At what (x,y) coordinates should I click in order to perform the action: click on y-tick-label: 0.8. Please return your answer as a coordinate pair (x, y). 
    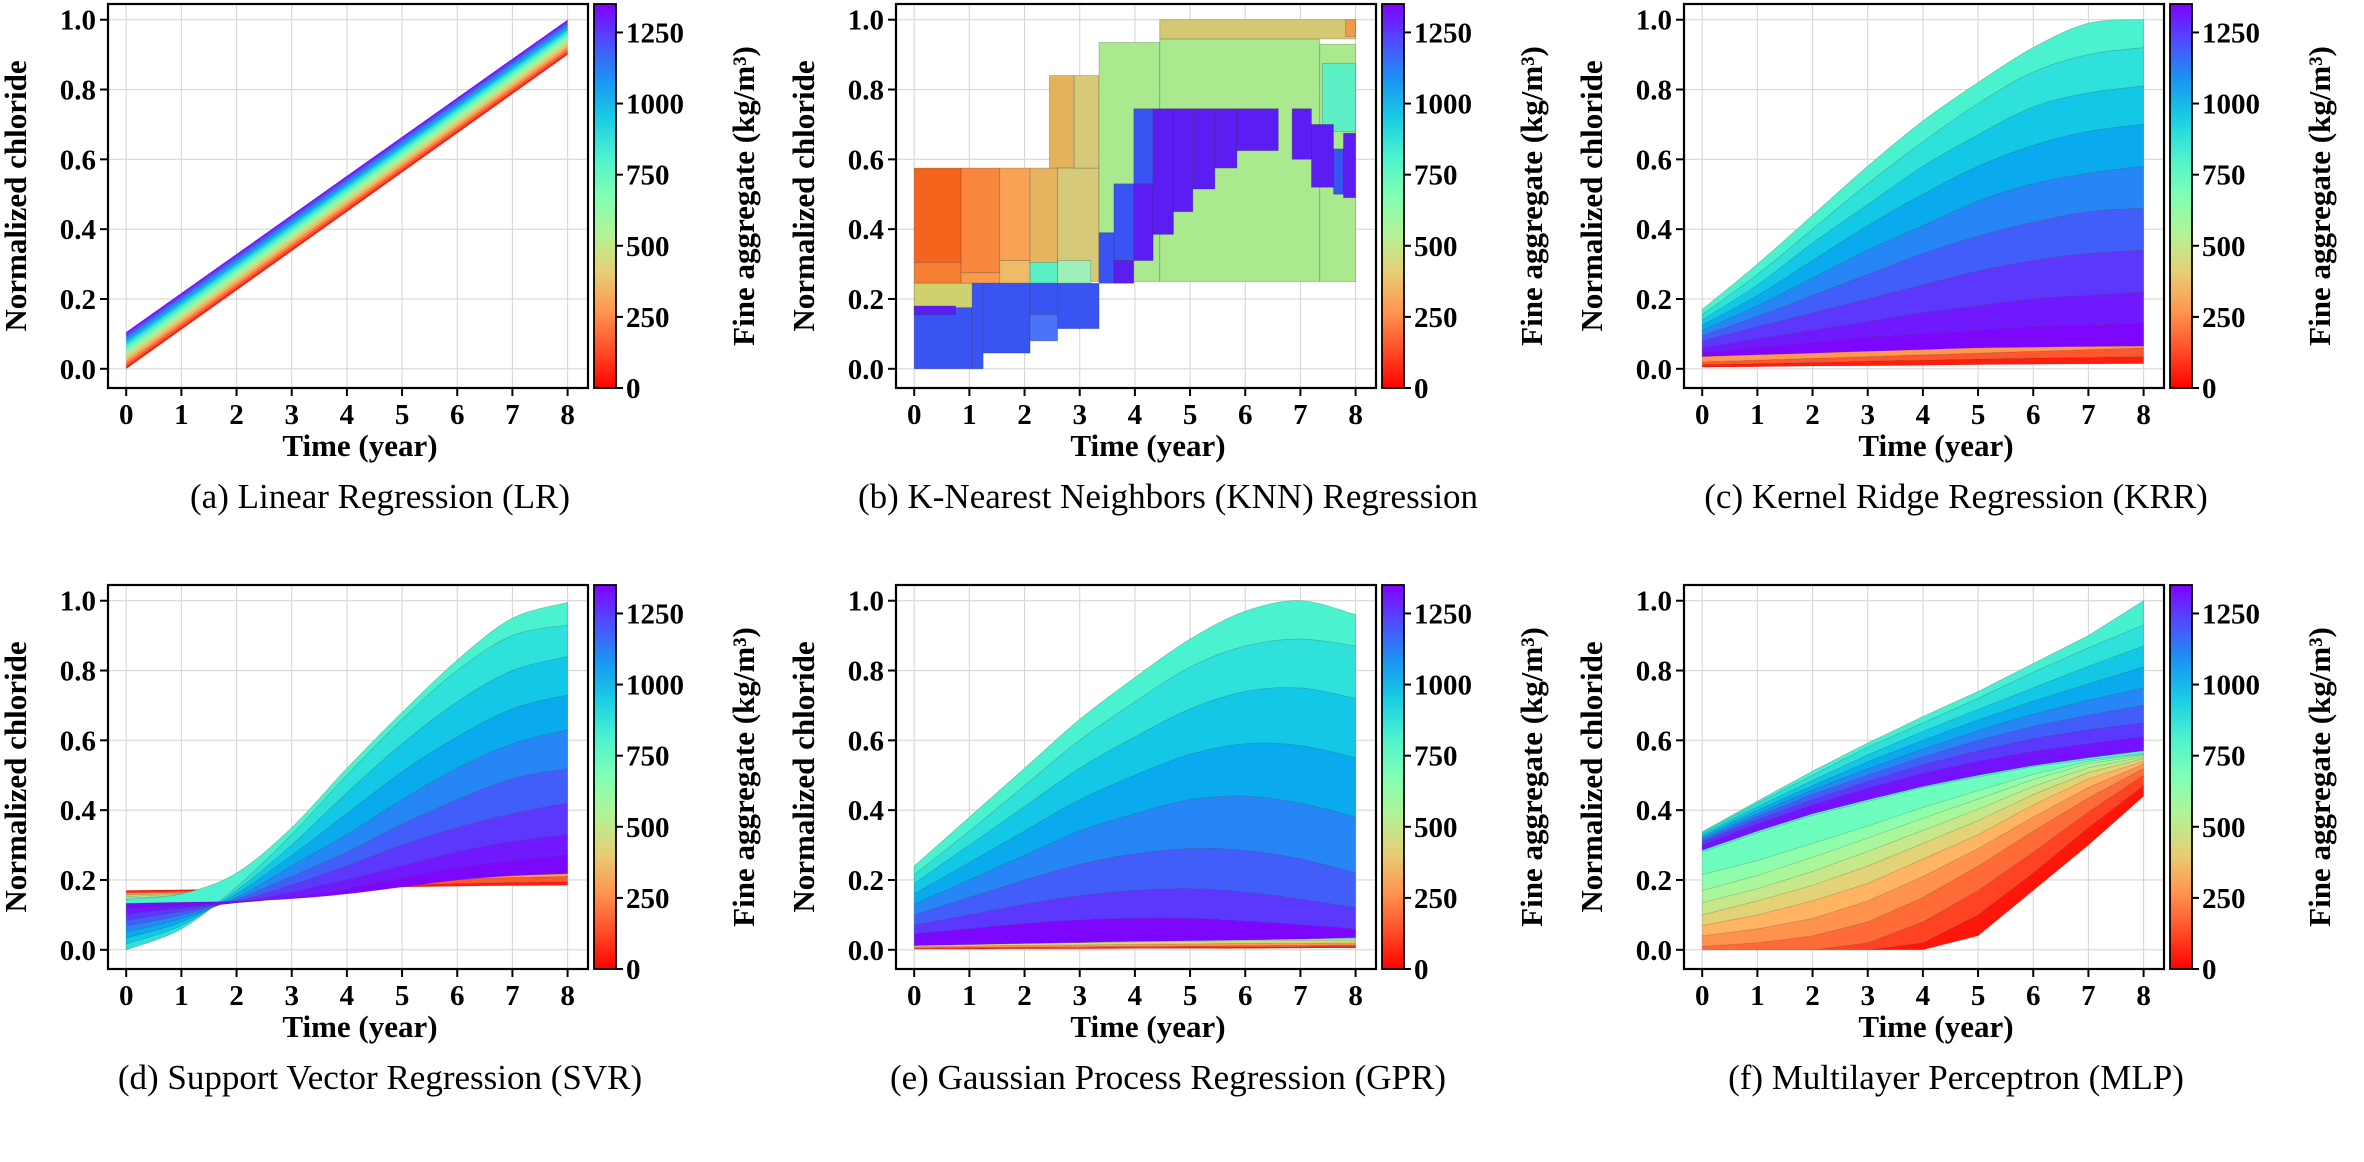
    Looking at the image, I should click on (78, 672).